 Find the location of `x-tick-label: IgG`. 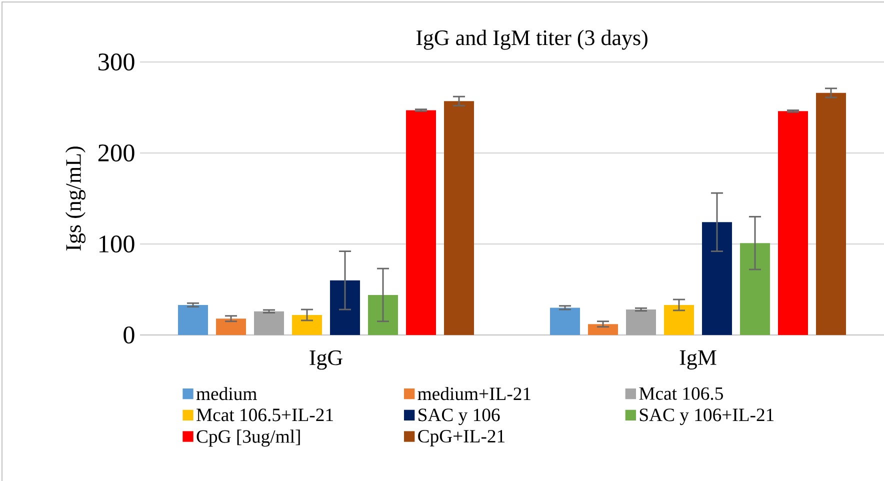

x-tick-label: IgG is located at coordinates (326, 360).